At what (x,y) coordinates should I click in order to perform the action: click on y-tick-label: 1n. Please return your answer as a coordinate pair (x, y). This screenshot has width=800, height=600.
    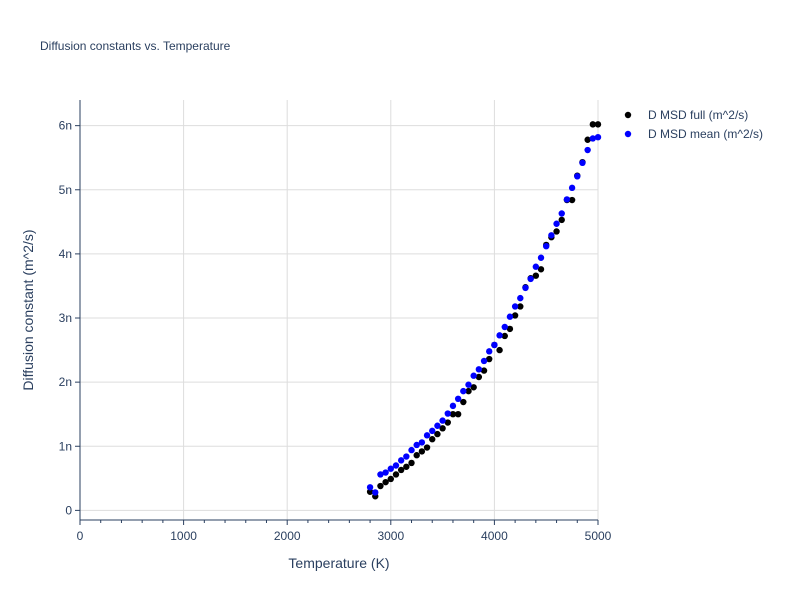
    Looking at the image, I should click on (65, 446).